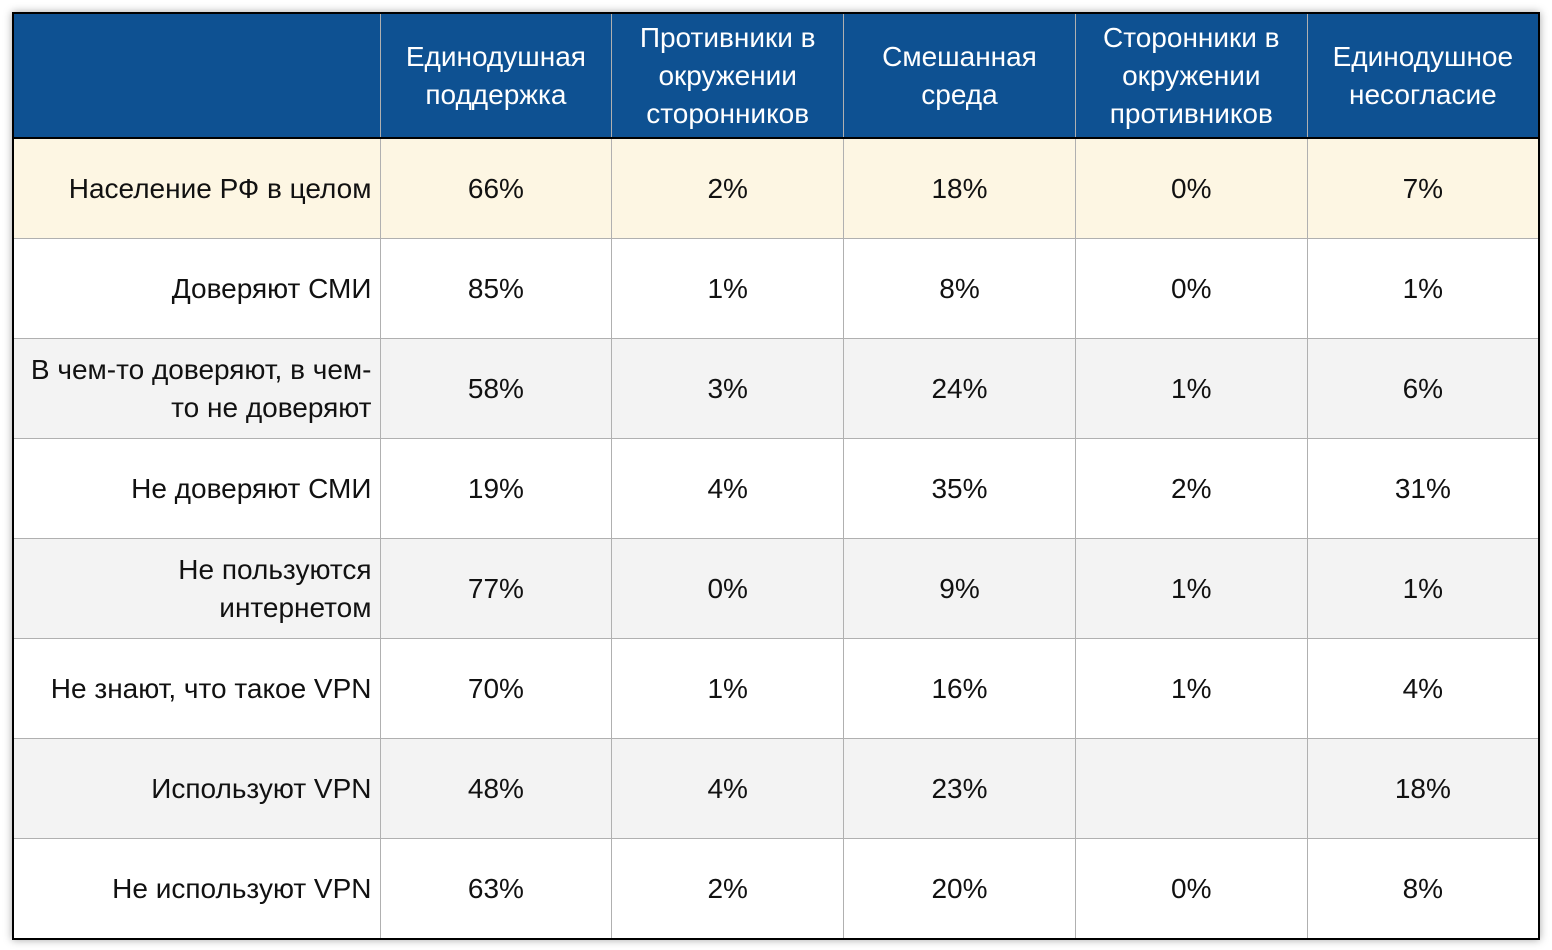 The width and height of the screenshot is (1552, 950). I want to click on table-cell: 66%, so click(496, 188).